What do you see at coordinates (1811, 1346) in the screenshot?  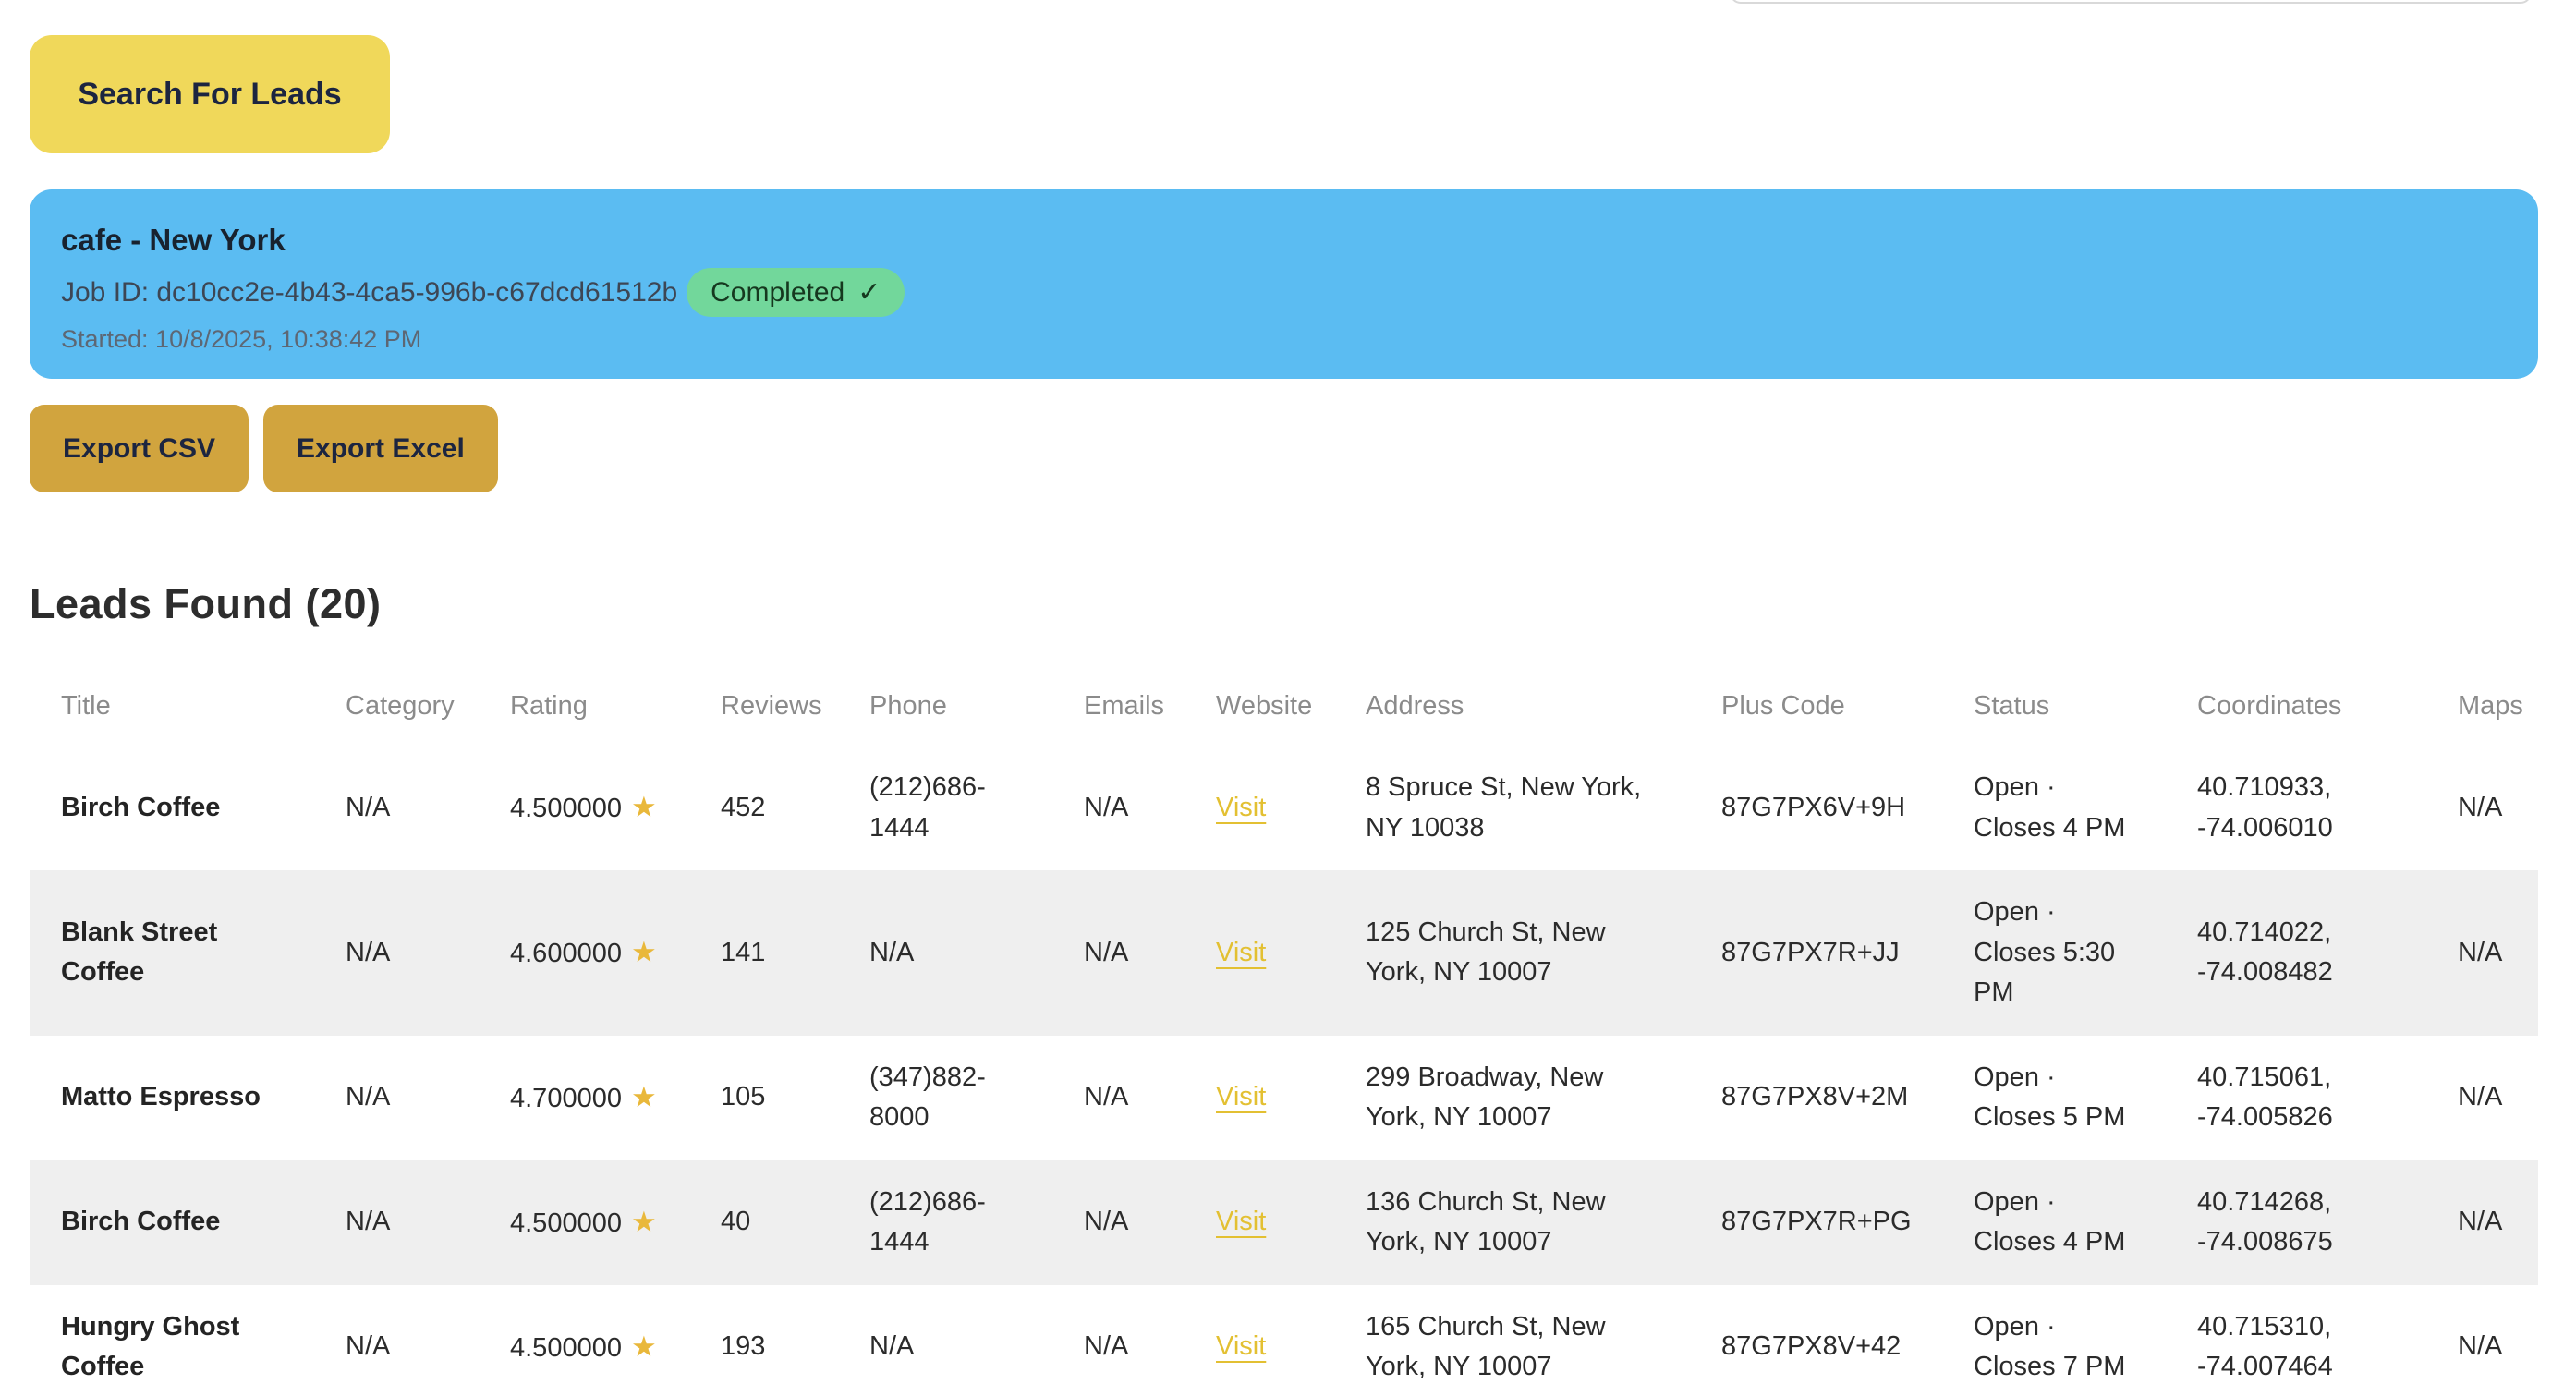 I see `plus-code-cell: 87G7PX8V+42` at bounding box center [1811, 1346].